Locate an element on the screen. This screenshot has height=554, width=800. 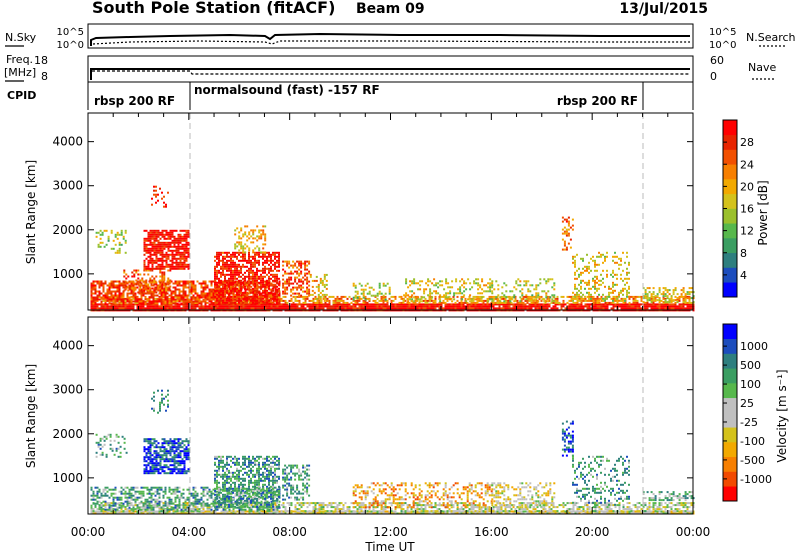
colorbar-segment is located at coordinates (730, 275).